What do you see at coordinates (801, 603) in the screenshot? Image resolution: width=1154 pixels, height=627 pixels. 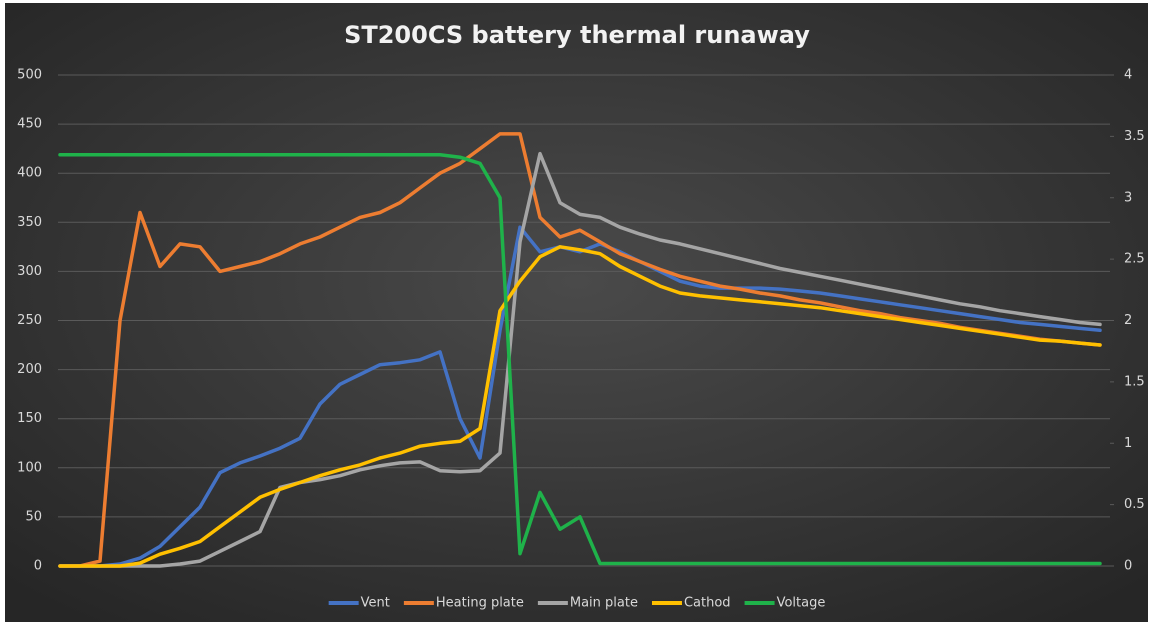 I see `legend-label: Voltage` at bounding box center [801, 603].